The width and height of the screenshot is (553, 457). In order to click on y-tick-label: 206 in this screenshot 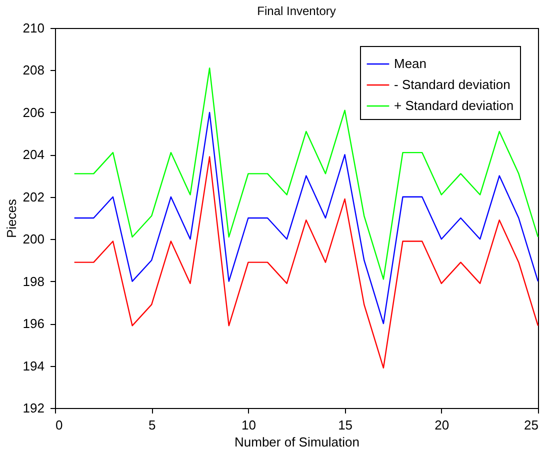, I will do `click(33, 112)`.